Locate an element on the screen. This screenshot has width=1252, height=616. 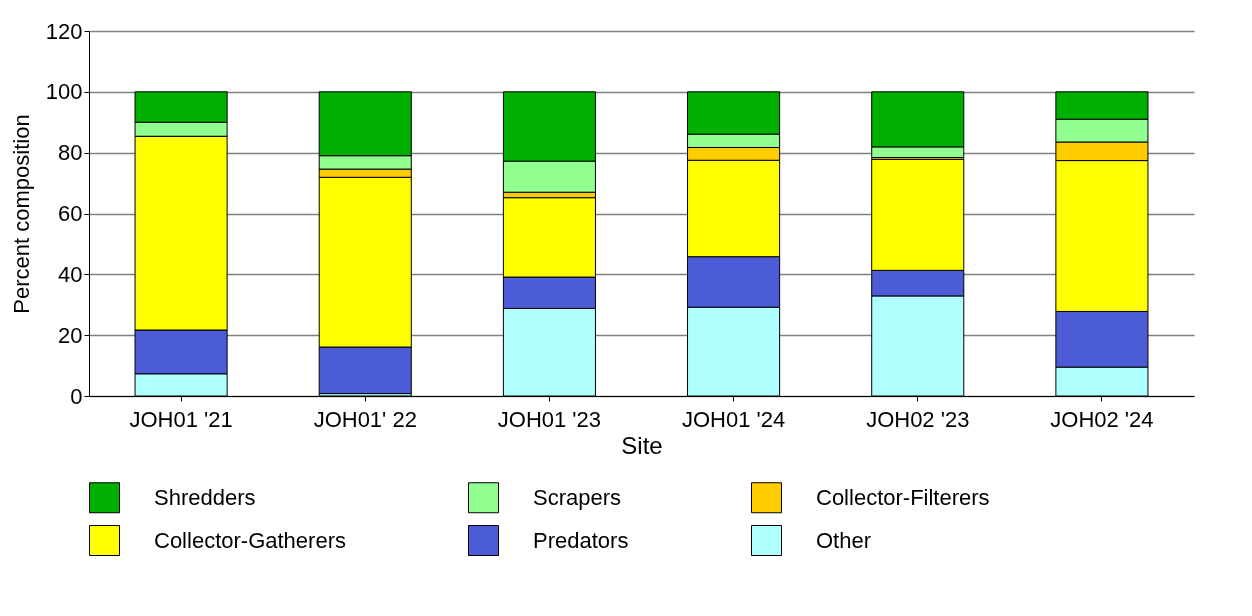
x-tick-label: JOH01 '21 is located at coordinates (181, 419).